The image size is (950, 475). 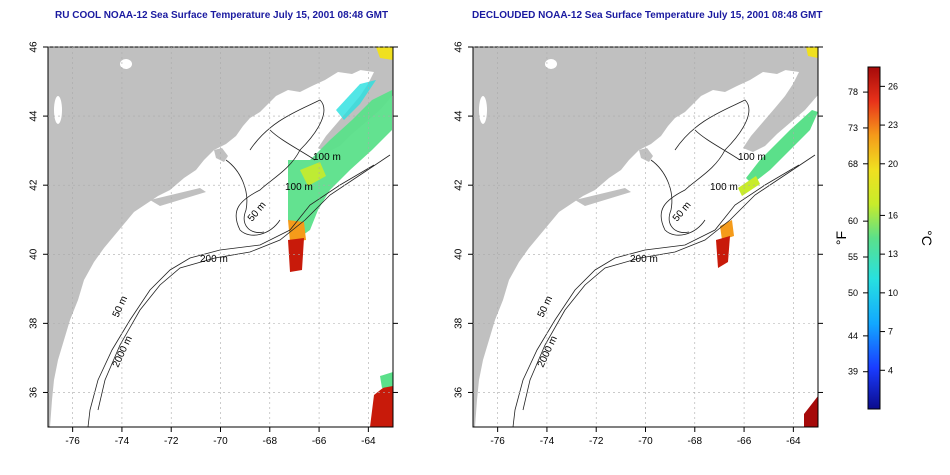 I want to click on right-y-tick-label: 46, so click(x=459, y=47).